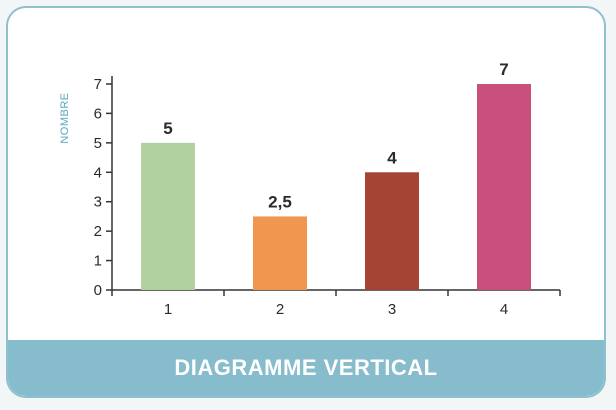 The width and height of the screenshot is (616, 410). Describe the element at coordinates (167, 128) in the screenshot. I see `bar-value-label: 5` at that location.